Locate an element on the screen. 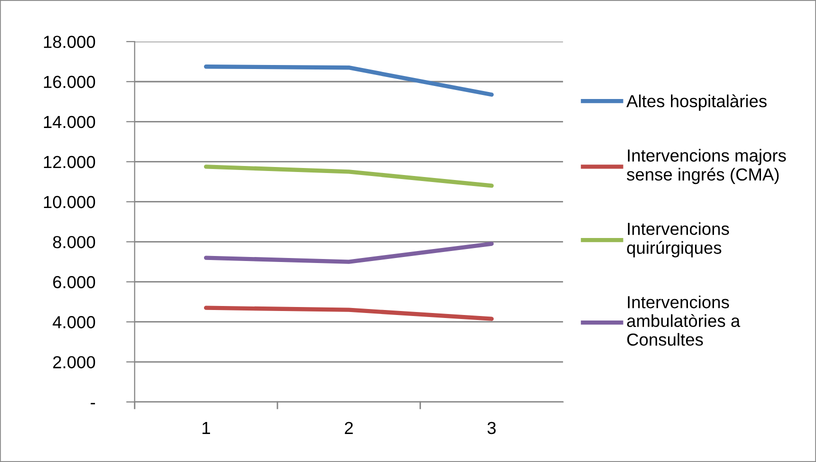  y-tick-label: 10.000 is located at coordinates (70, 202).